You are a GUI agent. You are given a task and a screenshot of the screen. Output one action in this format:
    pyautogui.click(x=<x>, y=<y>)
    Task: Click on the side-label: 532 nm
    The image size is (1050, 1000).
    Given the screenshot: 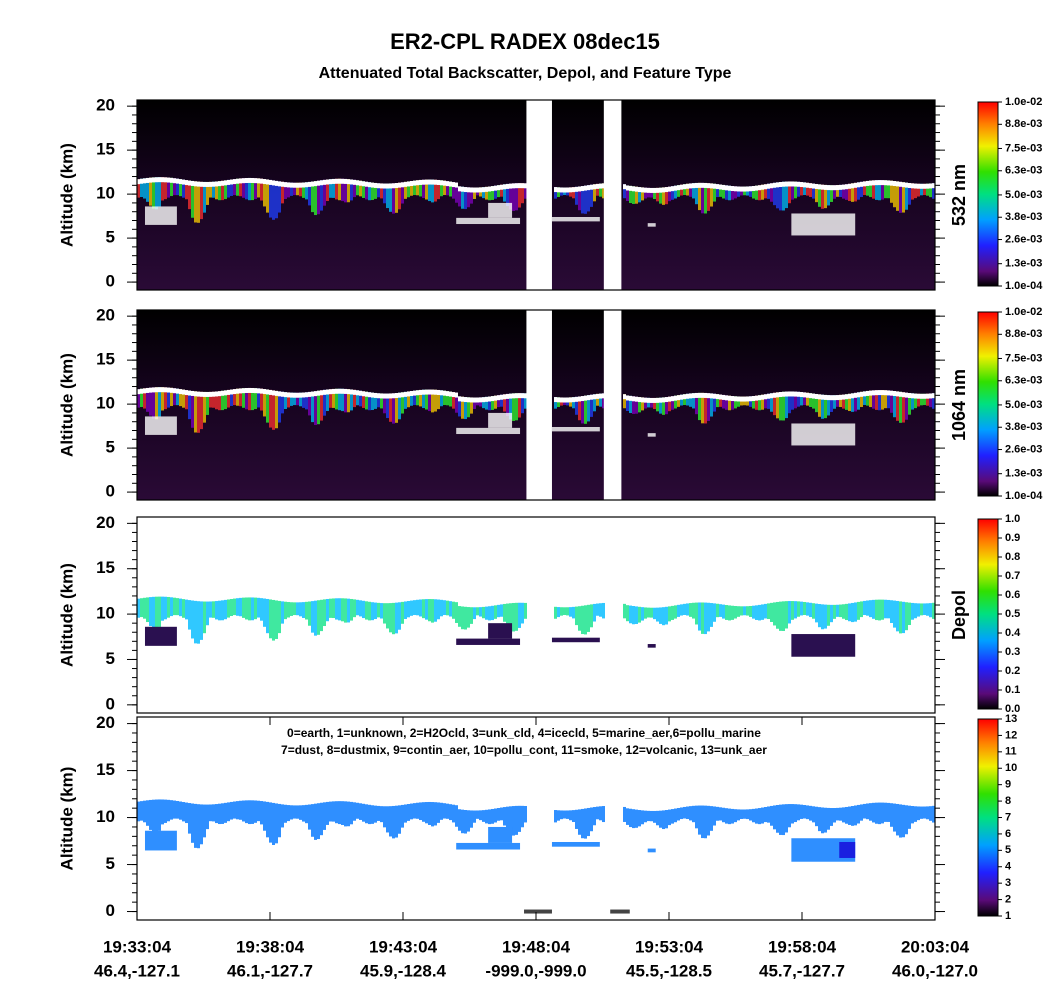 What is the action you would take?
    pyautogui.click(x=959, y=195)
    